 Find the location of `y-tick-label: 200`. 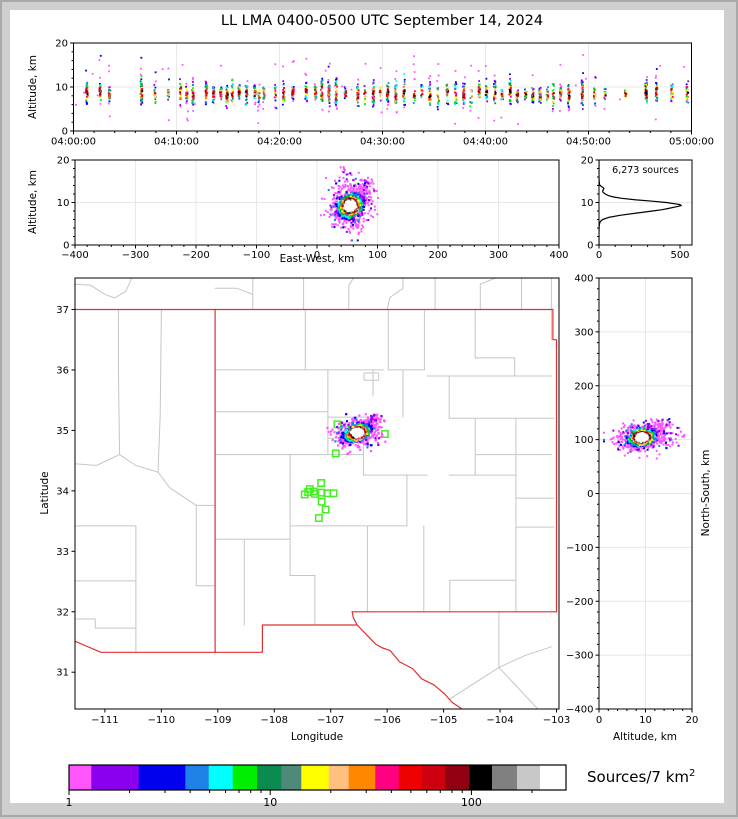

y-tick-label: 200 is located at coordinates (583, 386).